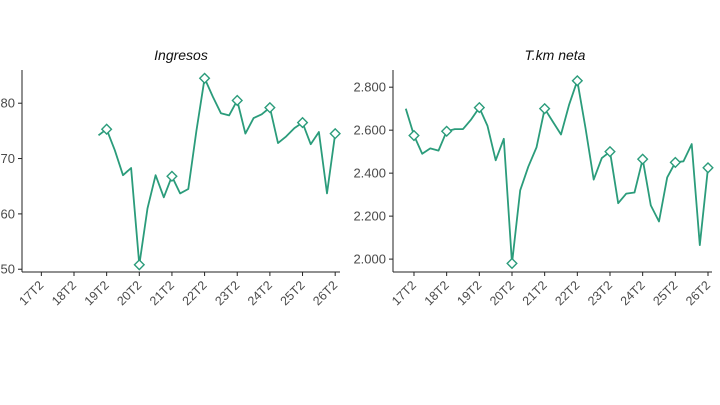 The height and width of the screenshot is (405, 720). What do you see at coordinates (555, 55) in the screenshot?
I see `panel-title: T.km neta` at bounding box center [555, 55].